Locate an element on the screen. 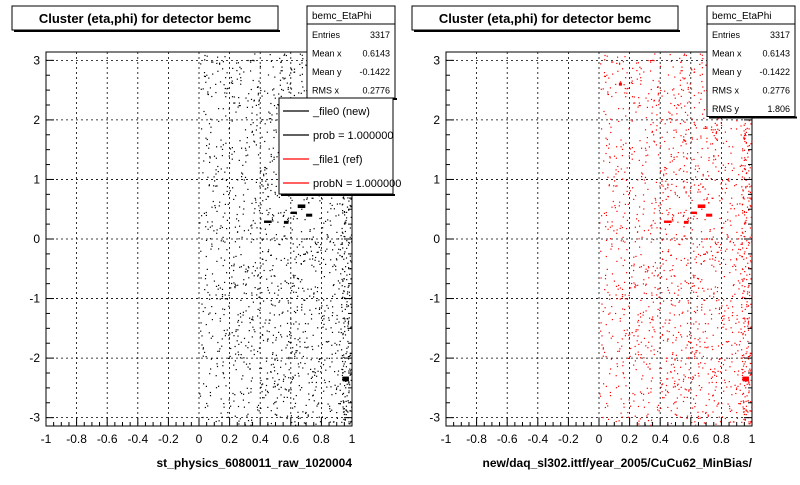 The height and width of the screenshot is (485, 800). cluster-hotspot is located at coordinates (686, 222).